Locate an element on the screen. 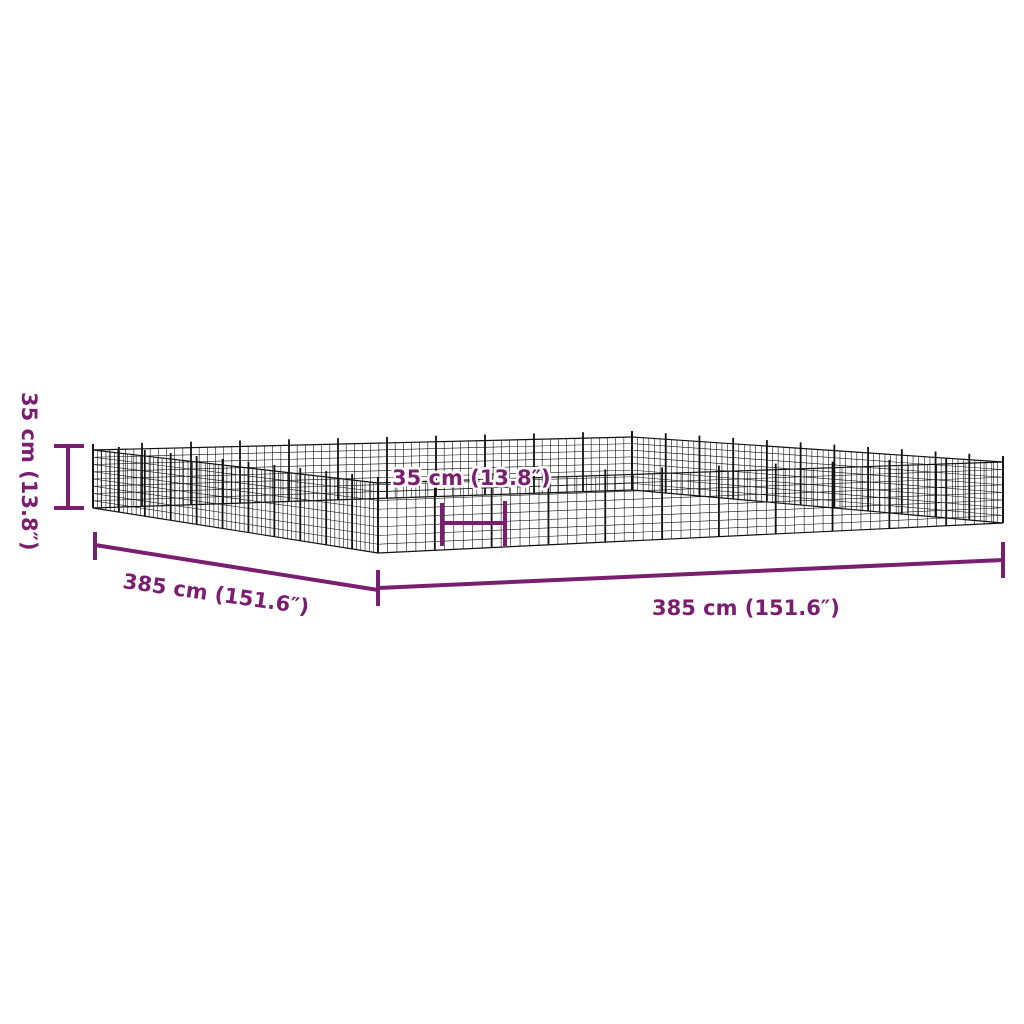 Image resolution: width=1024 pixels, height=1024 pixels. panel-width-label: 35 cm (13.8″) is located at coordinates (471, 478).